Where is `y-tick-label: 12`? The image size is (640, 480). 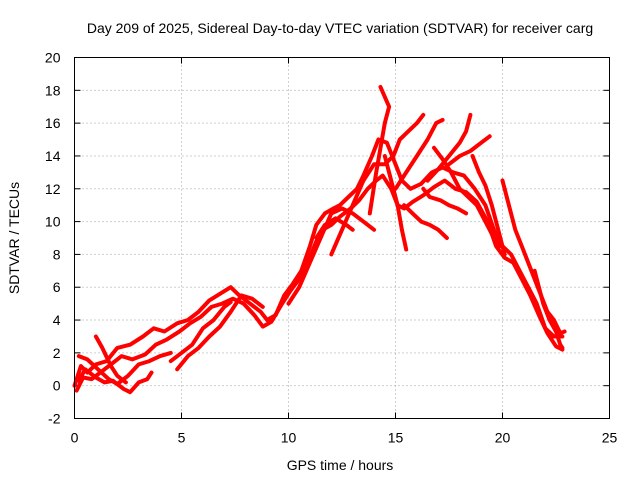 y-tick-label: 12 is located at coordinates (53, 189).